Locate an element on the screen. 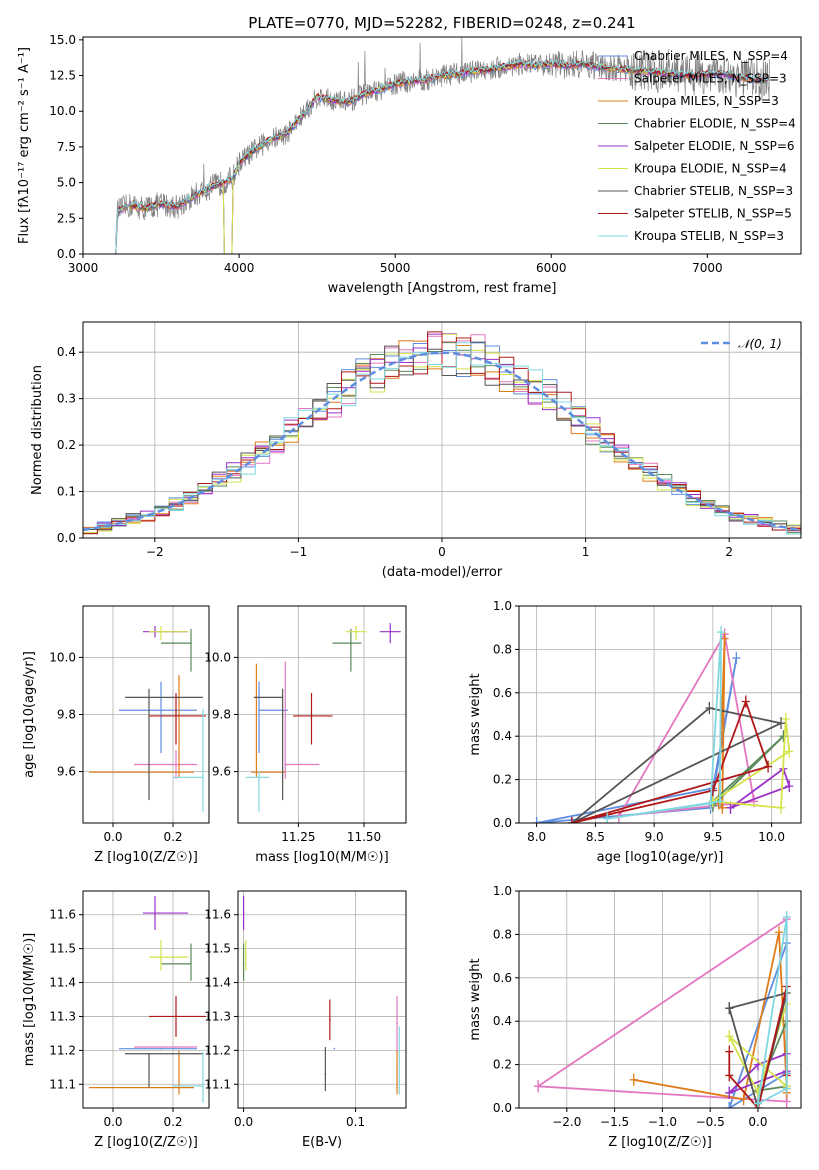  legend-entry: Chabrier STELIB, N_SSP=3 is located at coordinates (713, 191).